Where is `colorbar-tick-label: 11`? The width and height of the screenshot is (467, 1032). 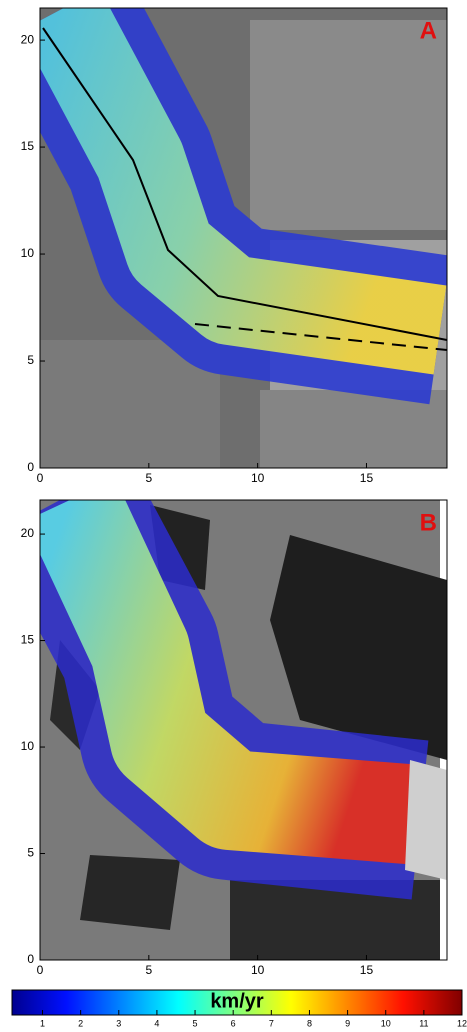
colorbar-tick-label: 11 is located at coordinates (423, 1023).